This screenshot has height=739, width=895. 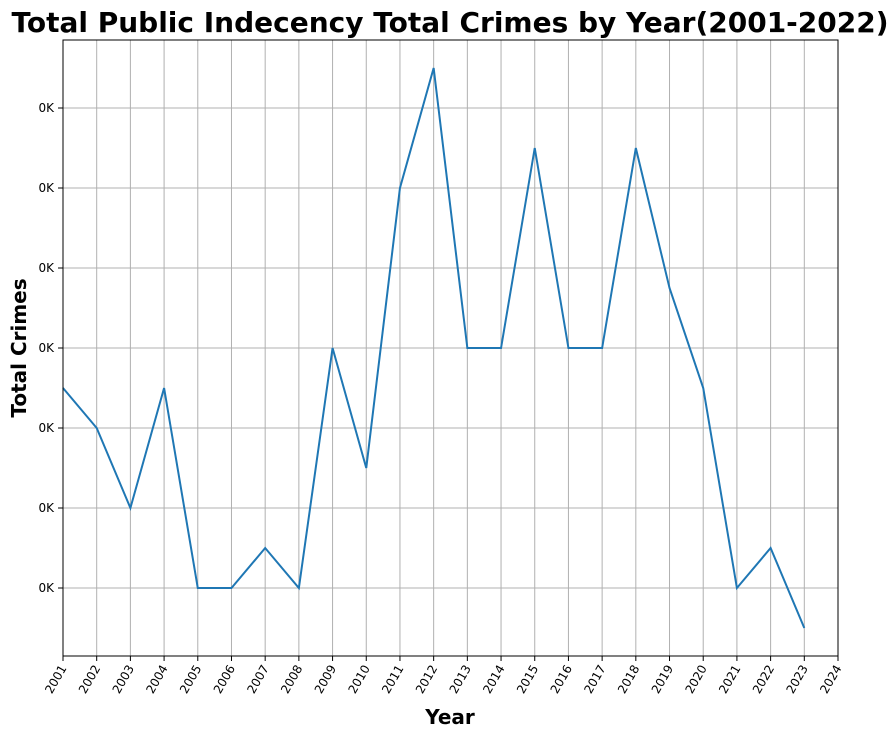 What do you see at coordinates (449, 717) in the screenshot?
I see `x-axis-label: Year` at bounding box center [449, 717].